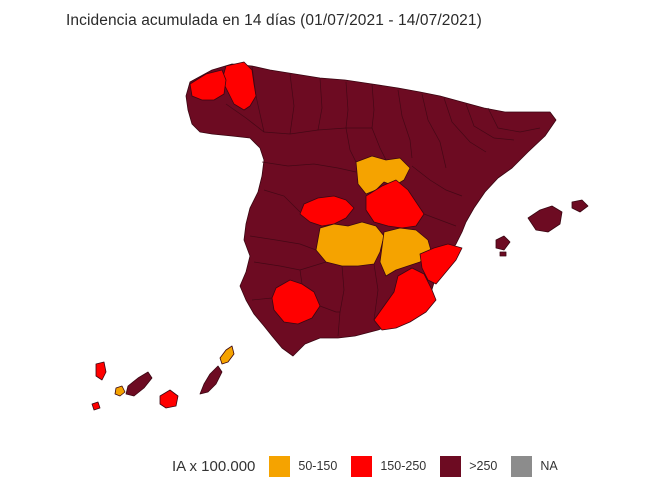 This screenshot has width=650, height=487. What do you see at coordinates (96, 406) in the screenshot?
I see `island-el-hierro` at bounding box center [96, 406].